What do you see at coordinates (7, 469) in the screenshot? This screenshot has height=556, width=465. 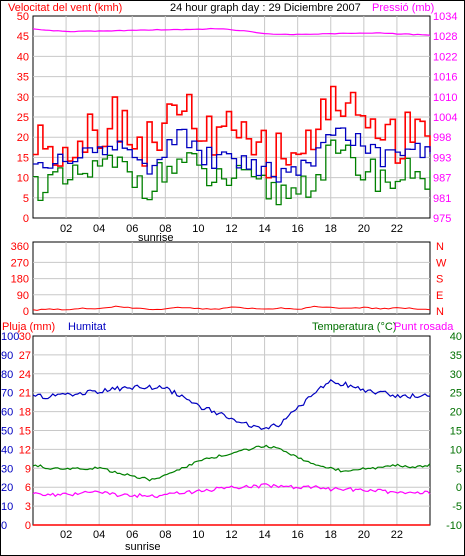 I see `humidity-tick-label: 30` at bounding box center [7, 469].